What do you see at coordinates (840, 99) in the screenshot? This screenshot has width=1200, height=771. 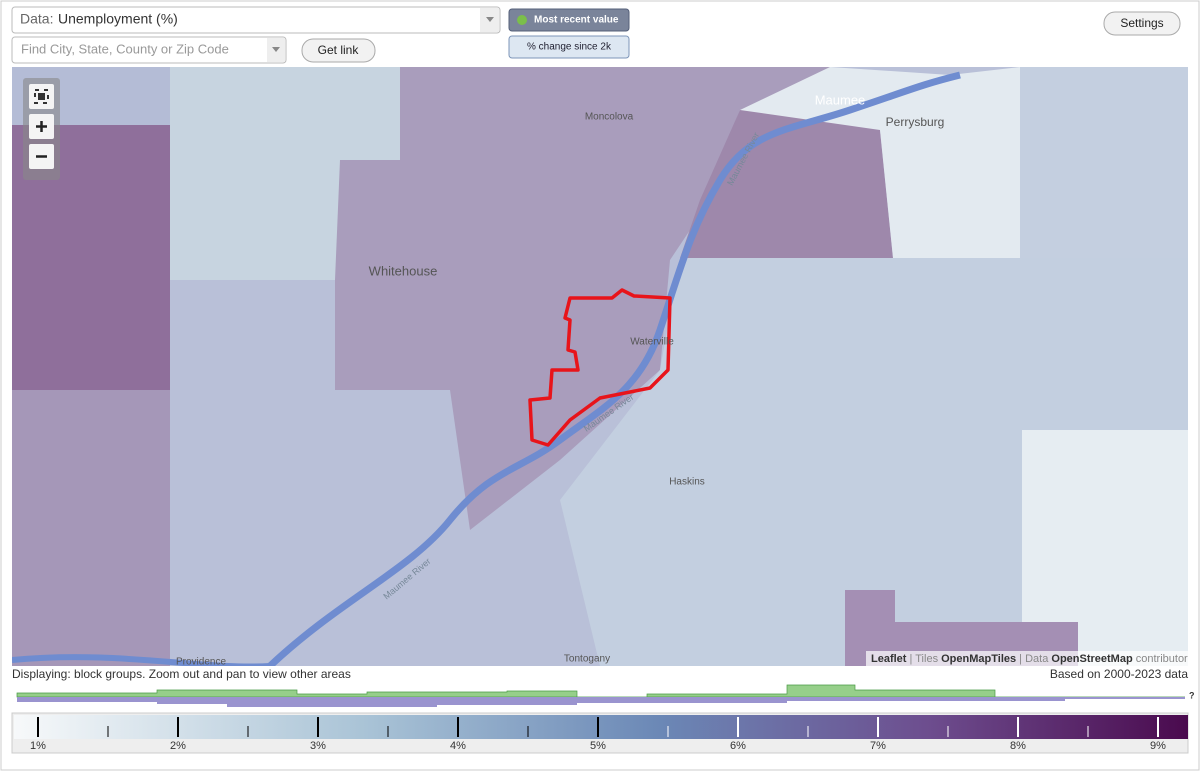 I see `place-label: Maumee` at bounding box center [840, 99].